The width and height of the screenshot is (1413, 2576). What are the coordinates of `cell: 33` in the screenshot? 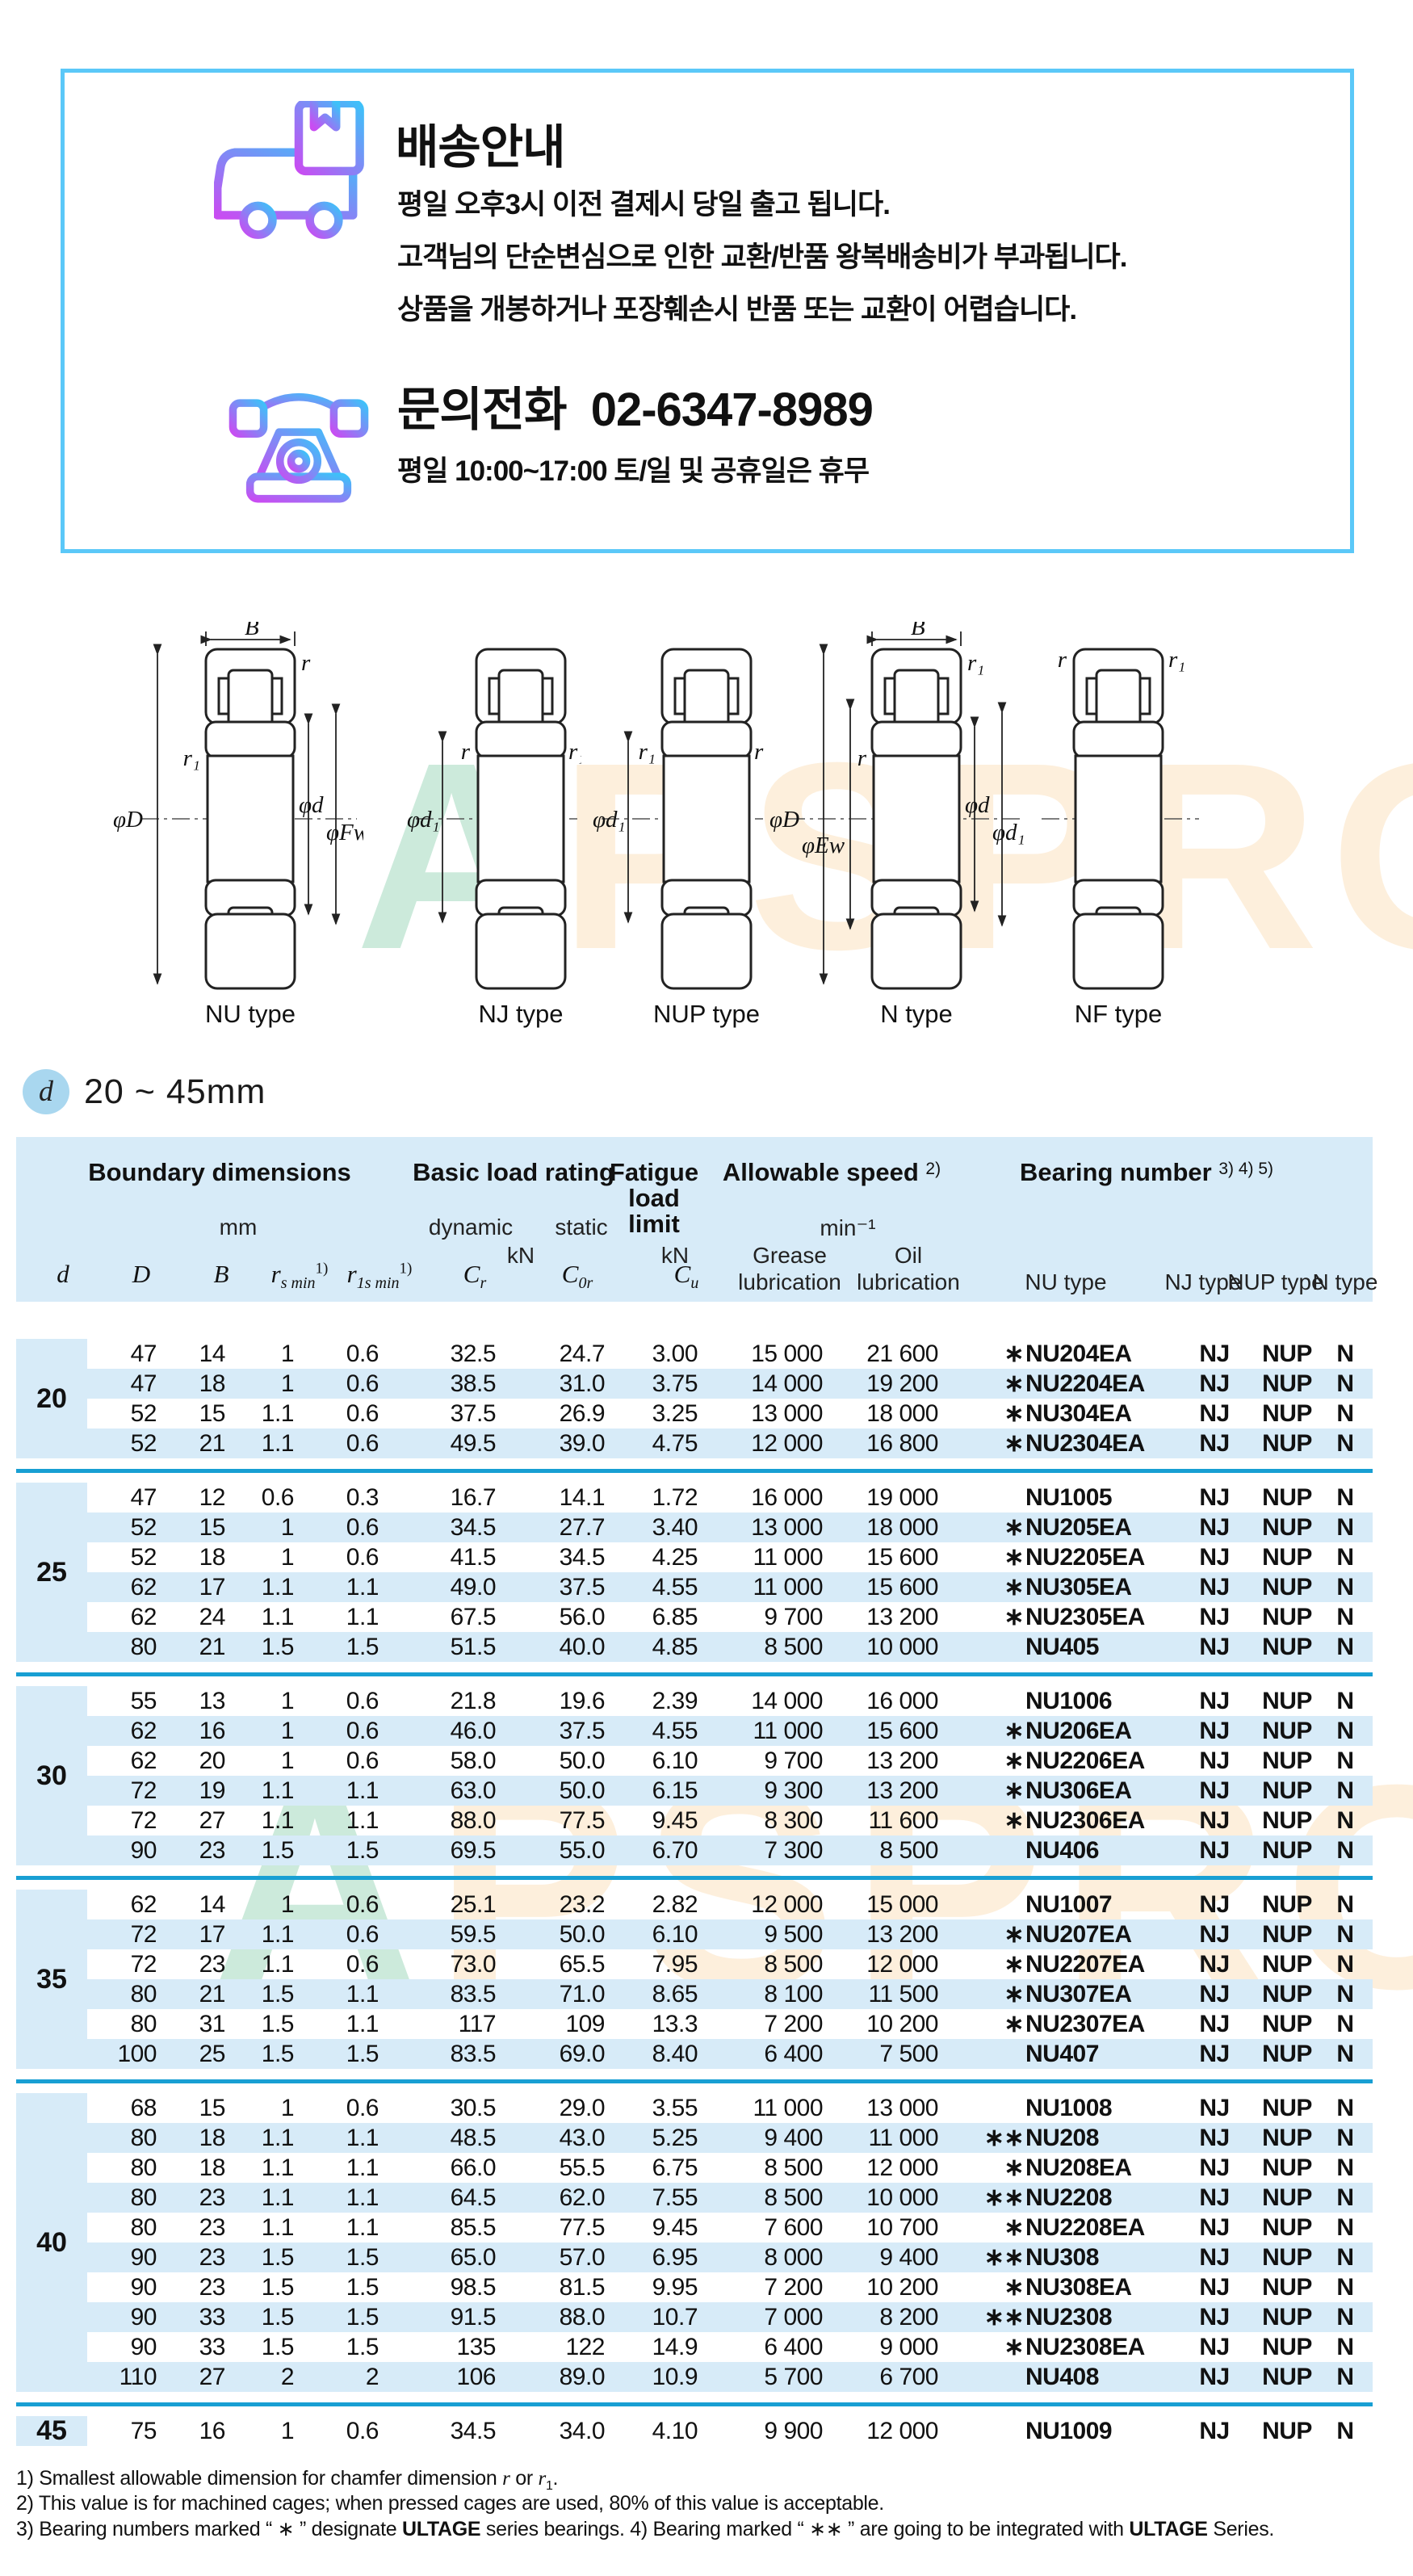 It's located at (212, 2317).